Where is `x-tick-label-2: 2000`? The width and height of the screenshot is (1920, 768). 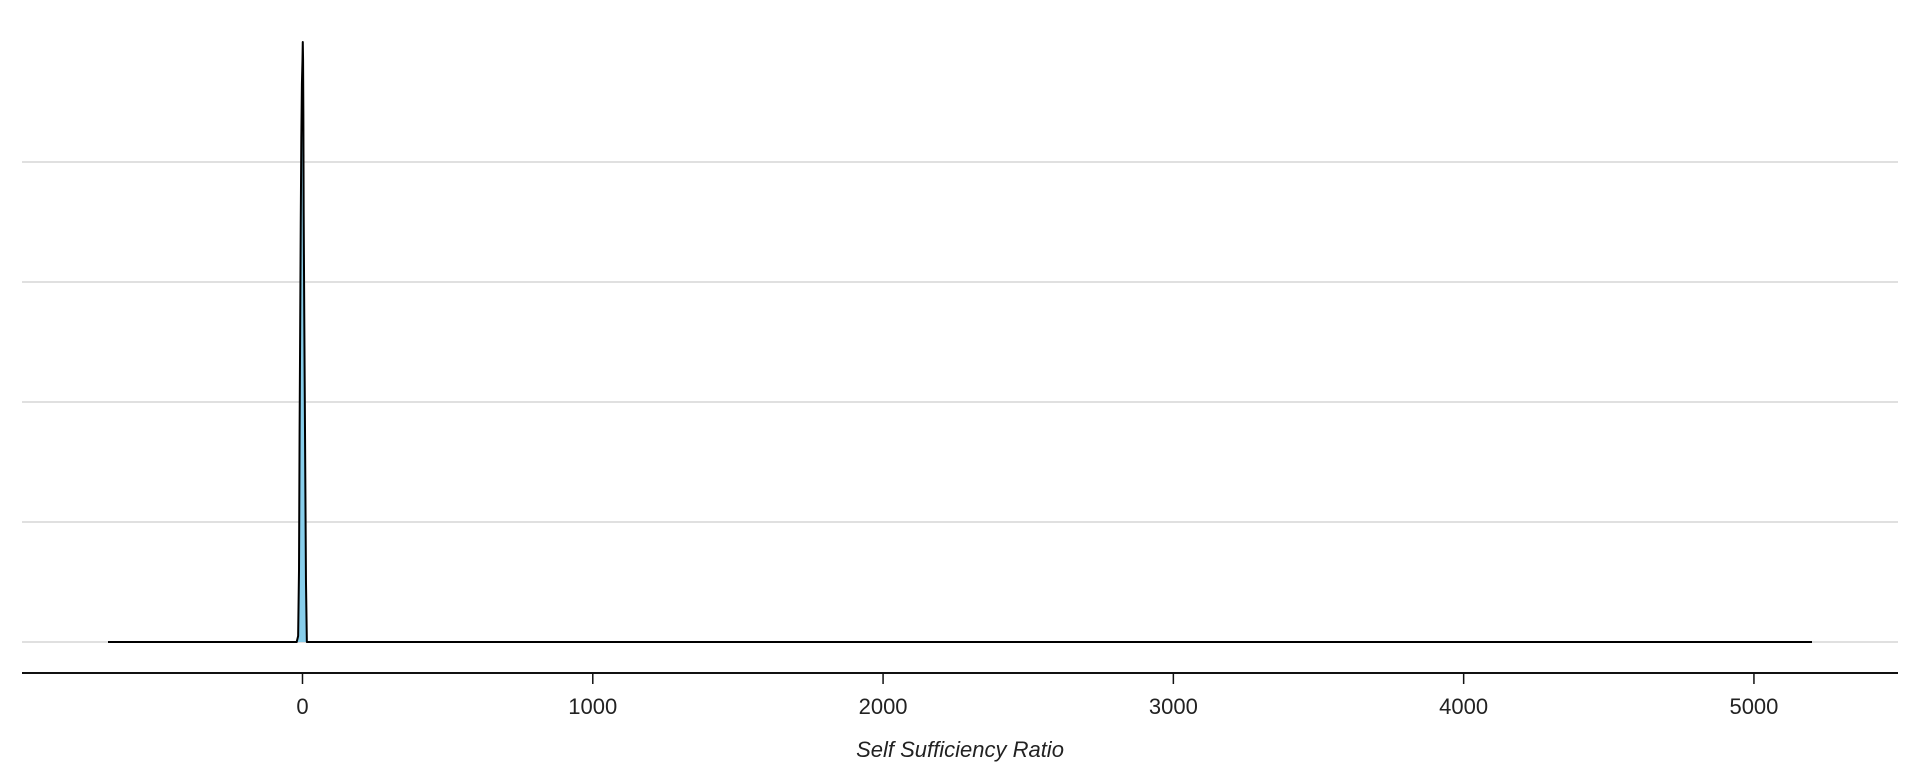 x-tick-label-2: 2000 is located at coordinates (883, 706).